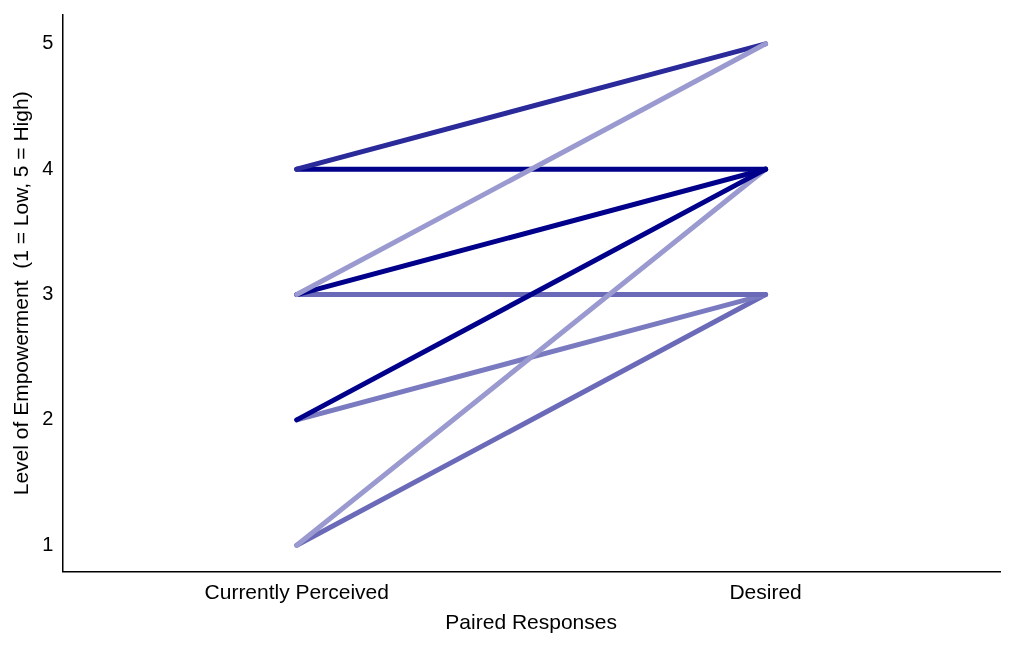 This screenshot has width=1012, height=646. Describe the element at coordinates (531, 622) in the screenshot. I see `x-axis-title: Paired Responses` at that location.